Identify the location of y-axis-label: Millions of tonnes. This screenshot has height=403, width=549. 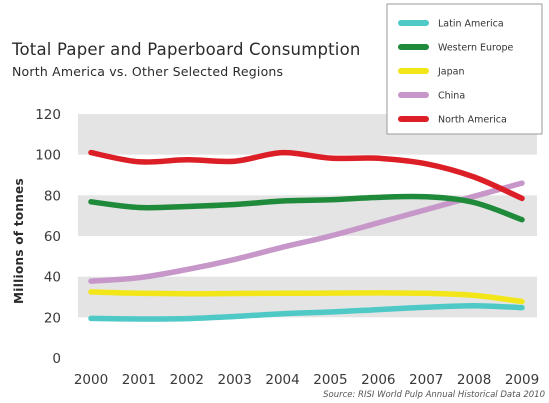
(19, 241).